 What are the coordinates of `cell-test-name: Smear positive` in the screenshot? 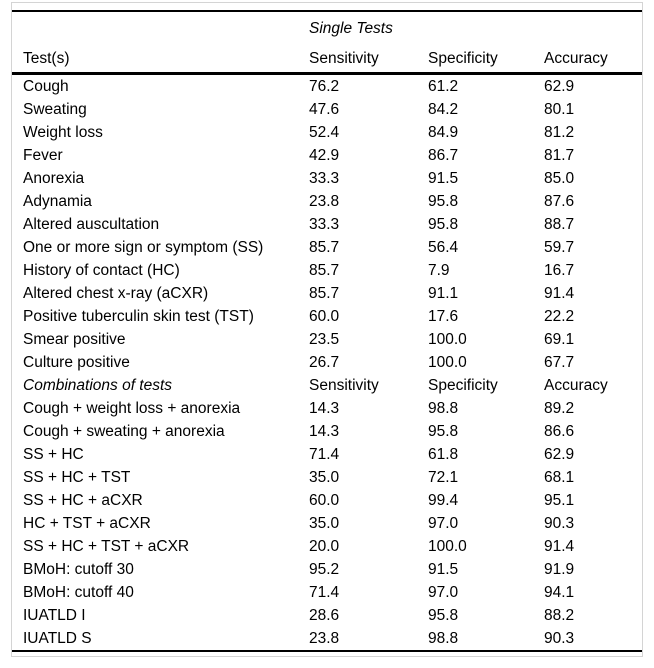 It's located at (74, 339).